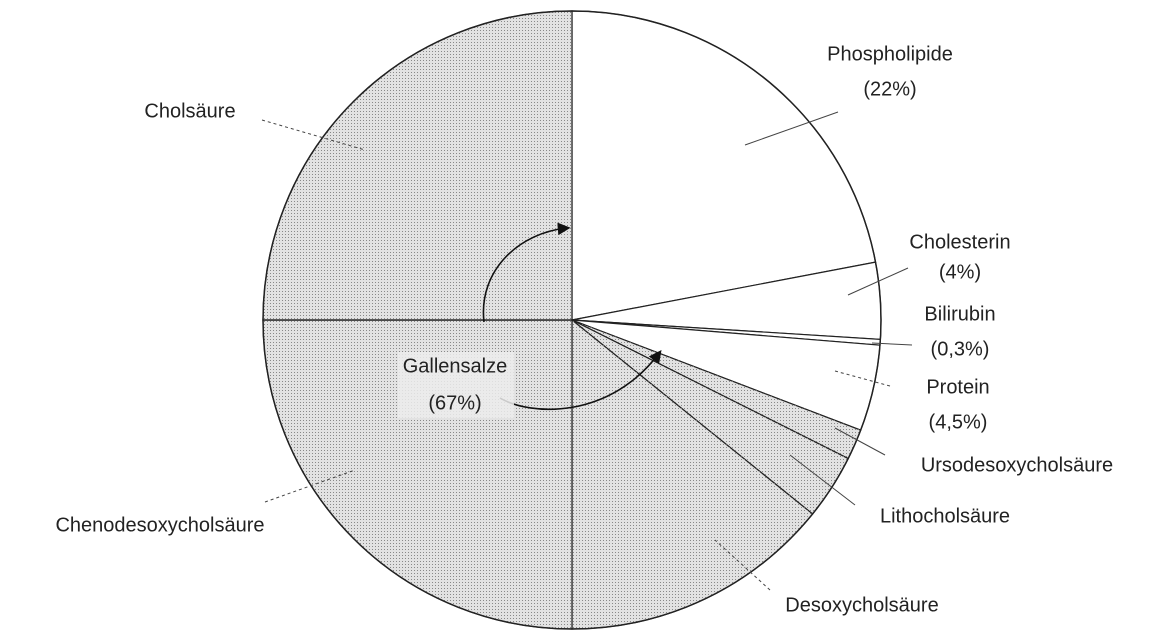 This screenshot has width=1152, height=643. Describe the element at coordinates (455, 366) in the screenshot. I see `group-label: Gallensalze` at that location.